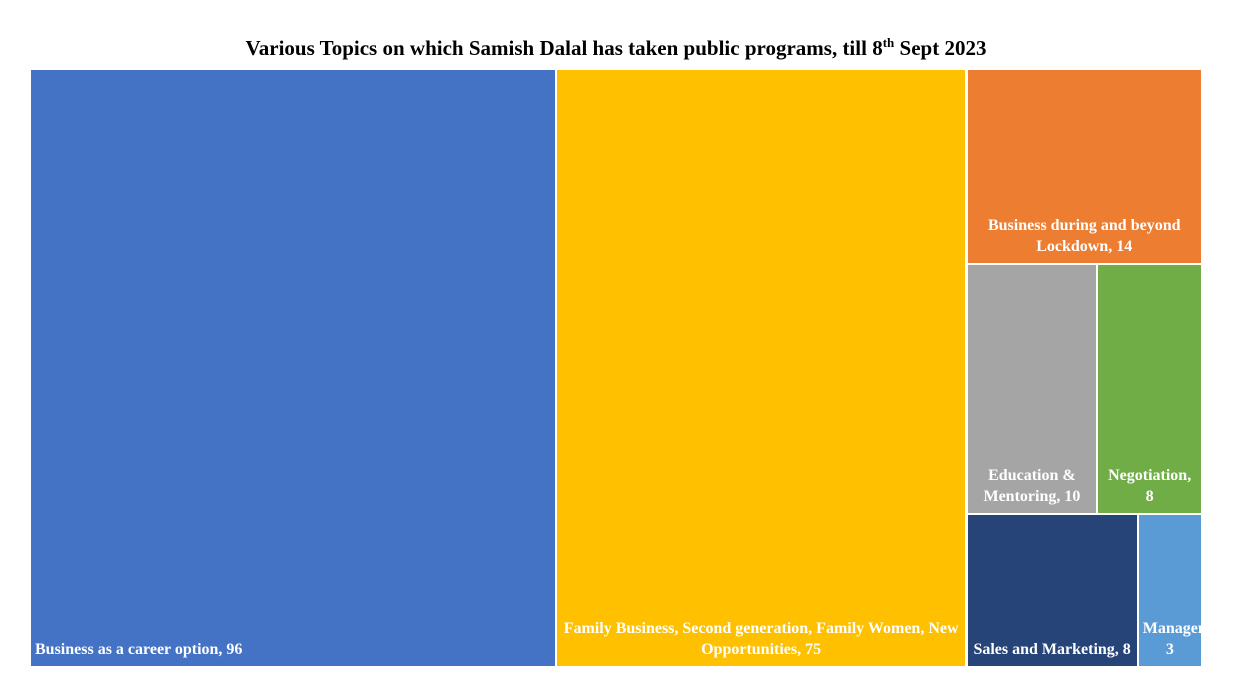  I want to click on tile-lockdown-label: Business during and beyond Lockdown, 14, so click(1084, 235).